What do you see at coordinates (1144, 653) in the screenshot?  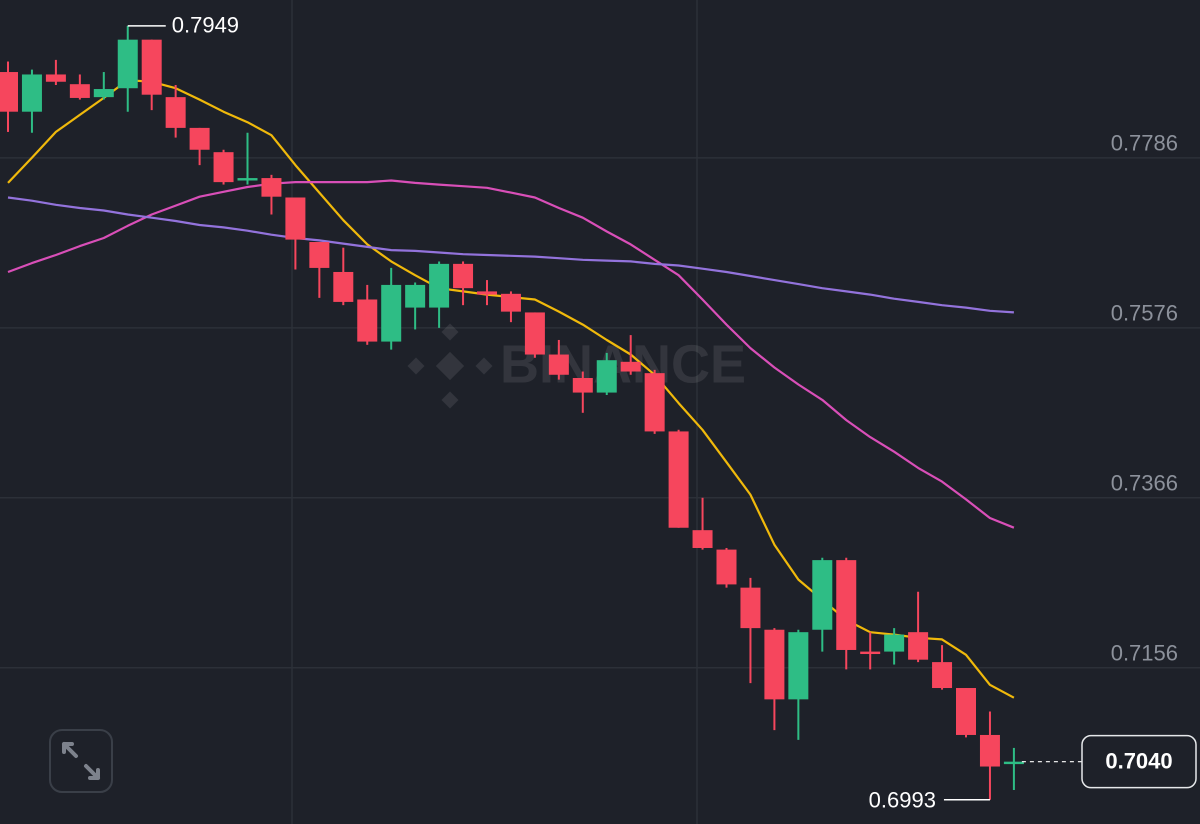 I see `y-tick-label: 0.7156` at bounding box center [1144, 653].